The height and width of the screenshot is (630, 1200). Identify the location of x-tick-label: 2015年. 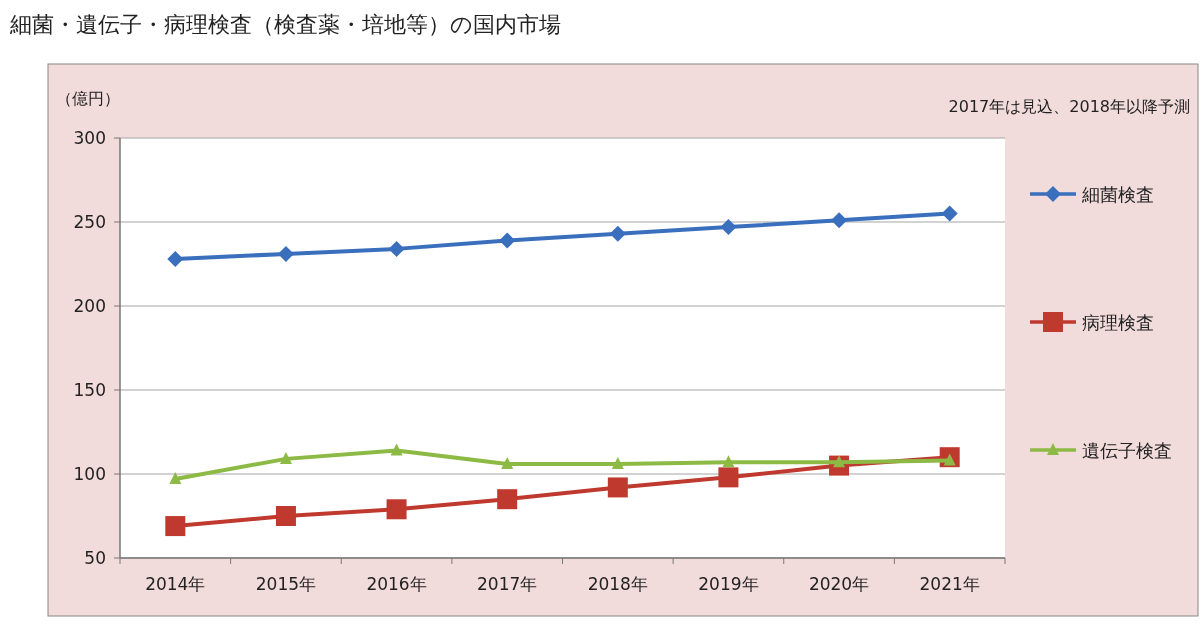
(286, 584).